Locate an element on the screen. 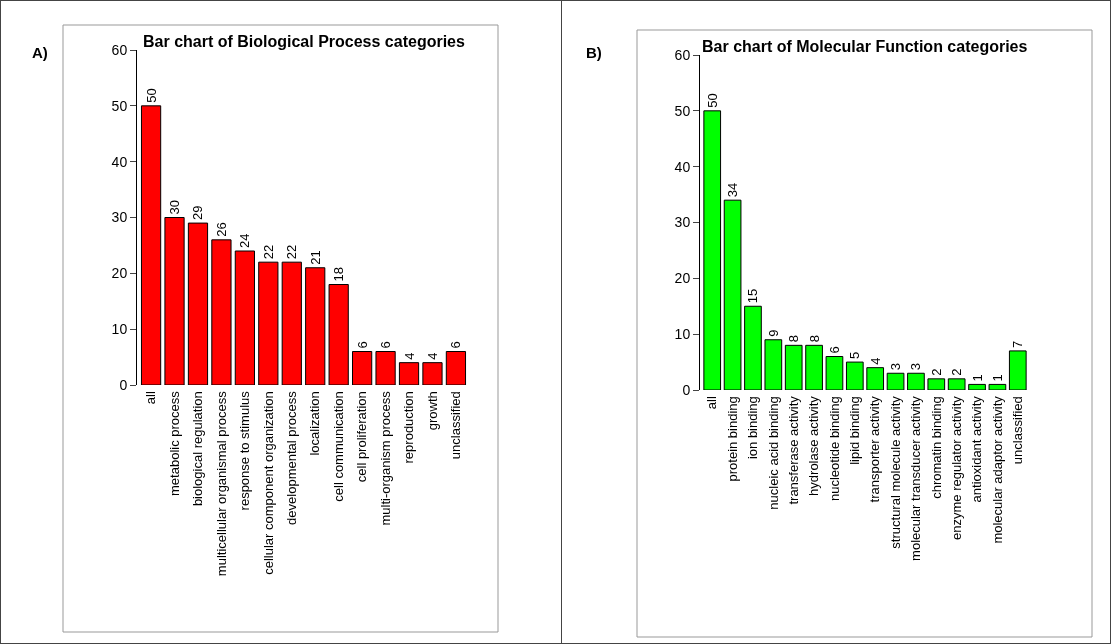 This screenshot has height=644, width=1111. chart-title: Bar chart of Biological Process categories is located at coordinates (304, 41).